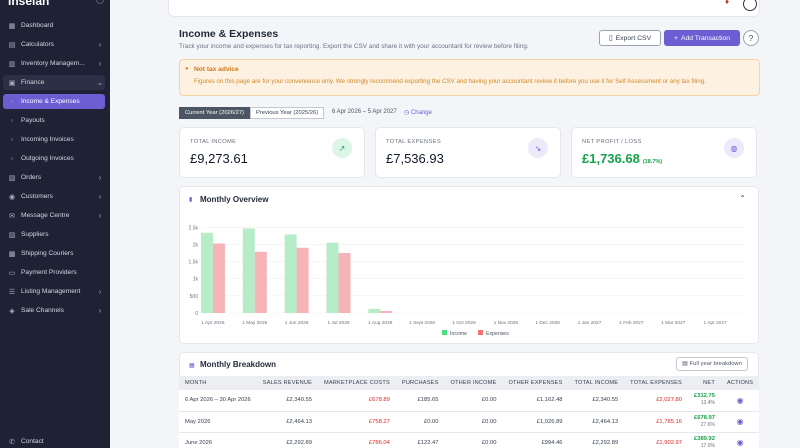 This screenshot has height=448, width=800. Describe the element at coordinates (213, 323) in the screenshot. I see `x-tick-label: 1 Apr 2026` at that location.